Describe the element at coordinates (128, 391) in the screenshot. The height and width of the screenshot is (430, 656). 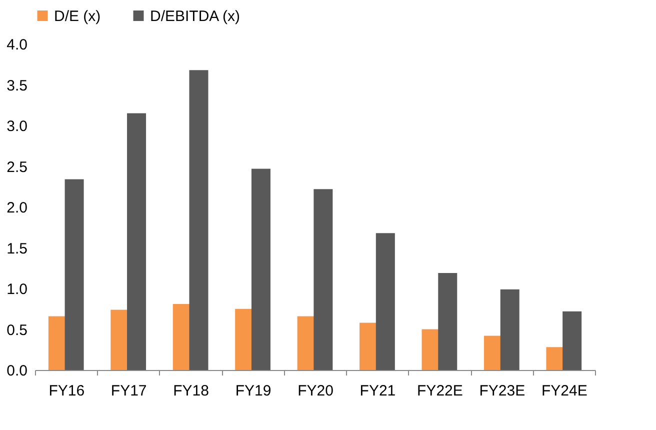
I see `x-tick-label: FY17` at that location.